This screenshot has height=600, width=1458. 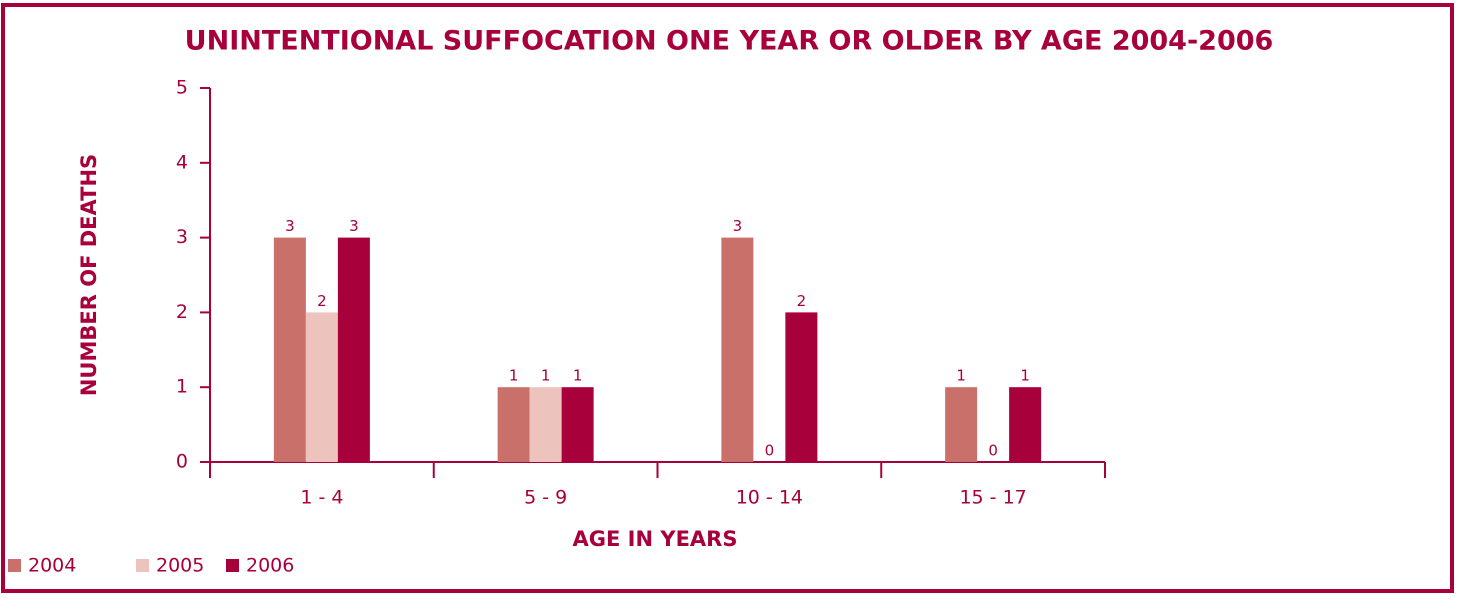 What do you see at coordinates (52, 566) in the screenshot?
I see `legend-label: 2004` at bounding box center [52, 566].